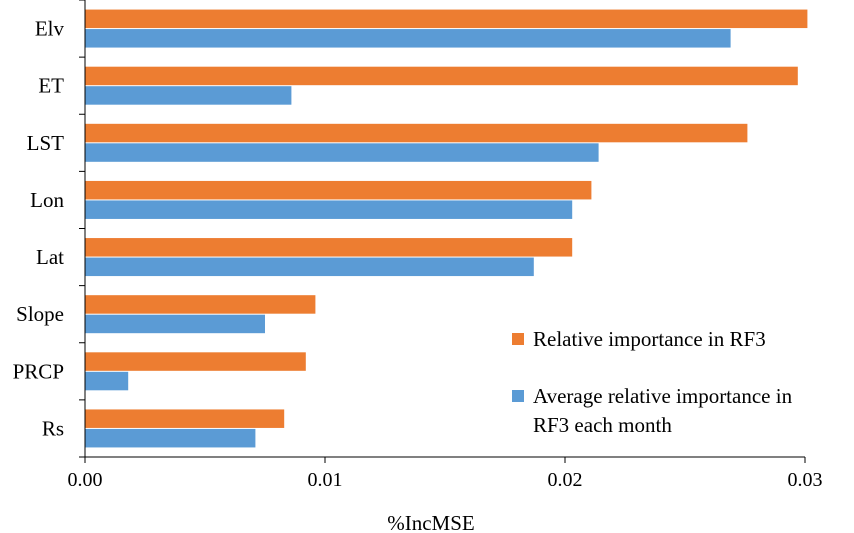  Describe the element at coordinates (40, 314) in the screenshot. I see `category-label-slope: Slope` at that location.